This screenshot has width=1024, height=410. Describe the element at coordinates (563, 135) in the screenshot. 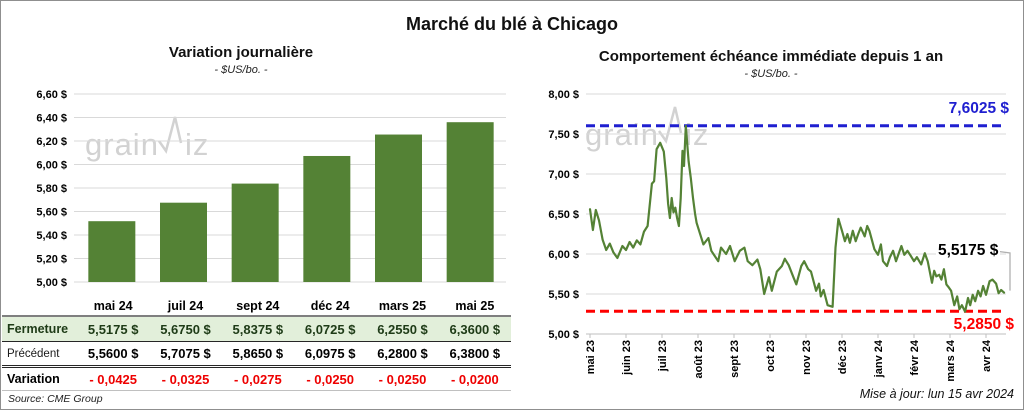

I see `line-y-tick-label: 7,50 $` at that location.